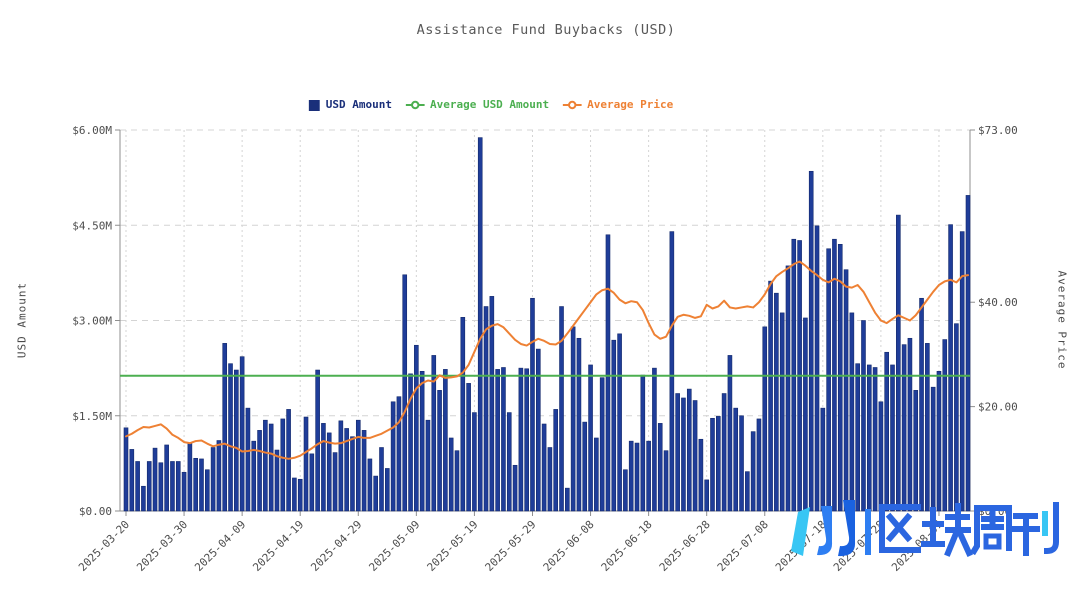 The image size is (1080, 598). I want to click on legend-item-average-price: Average Price, so click(618, 104).